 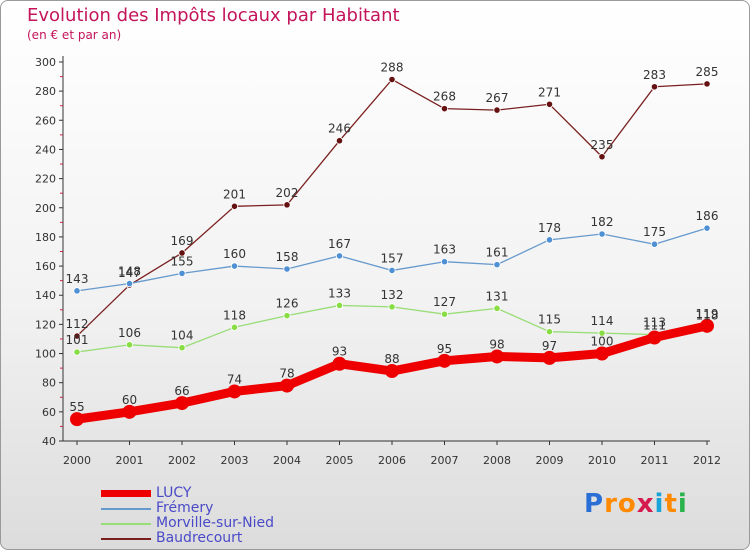 I want to click on proxiti-logo: Proxiti, so click(x=636, y=504).